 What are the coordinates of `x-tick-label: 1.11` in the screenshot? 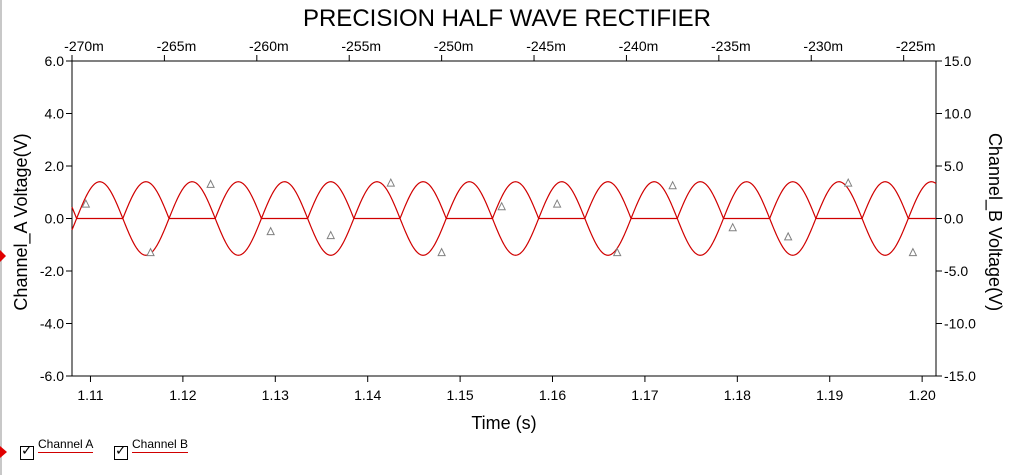 It's located at (90, 395).